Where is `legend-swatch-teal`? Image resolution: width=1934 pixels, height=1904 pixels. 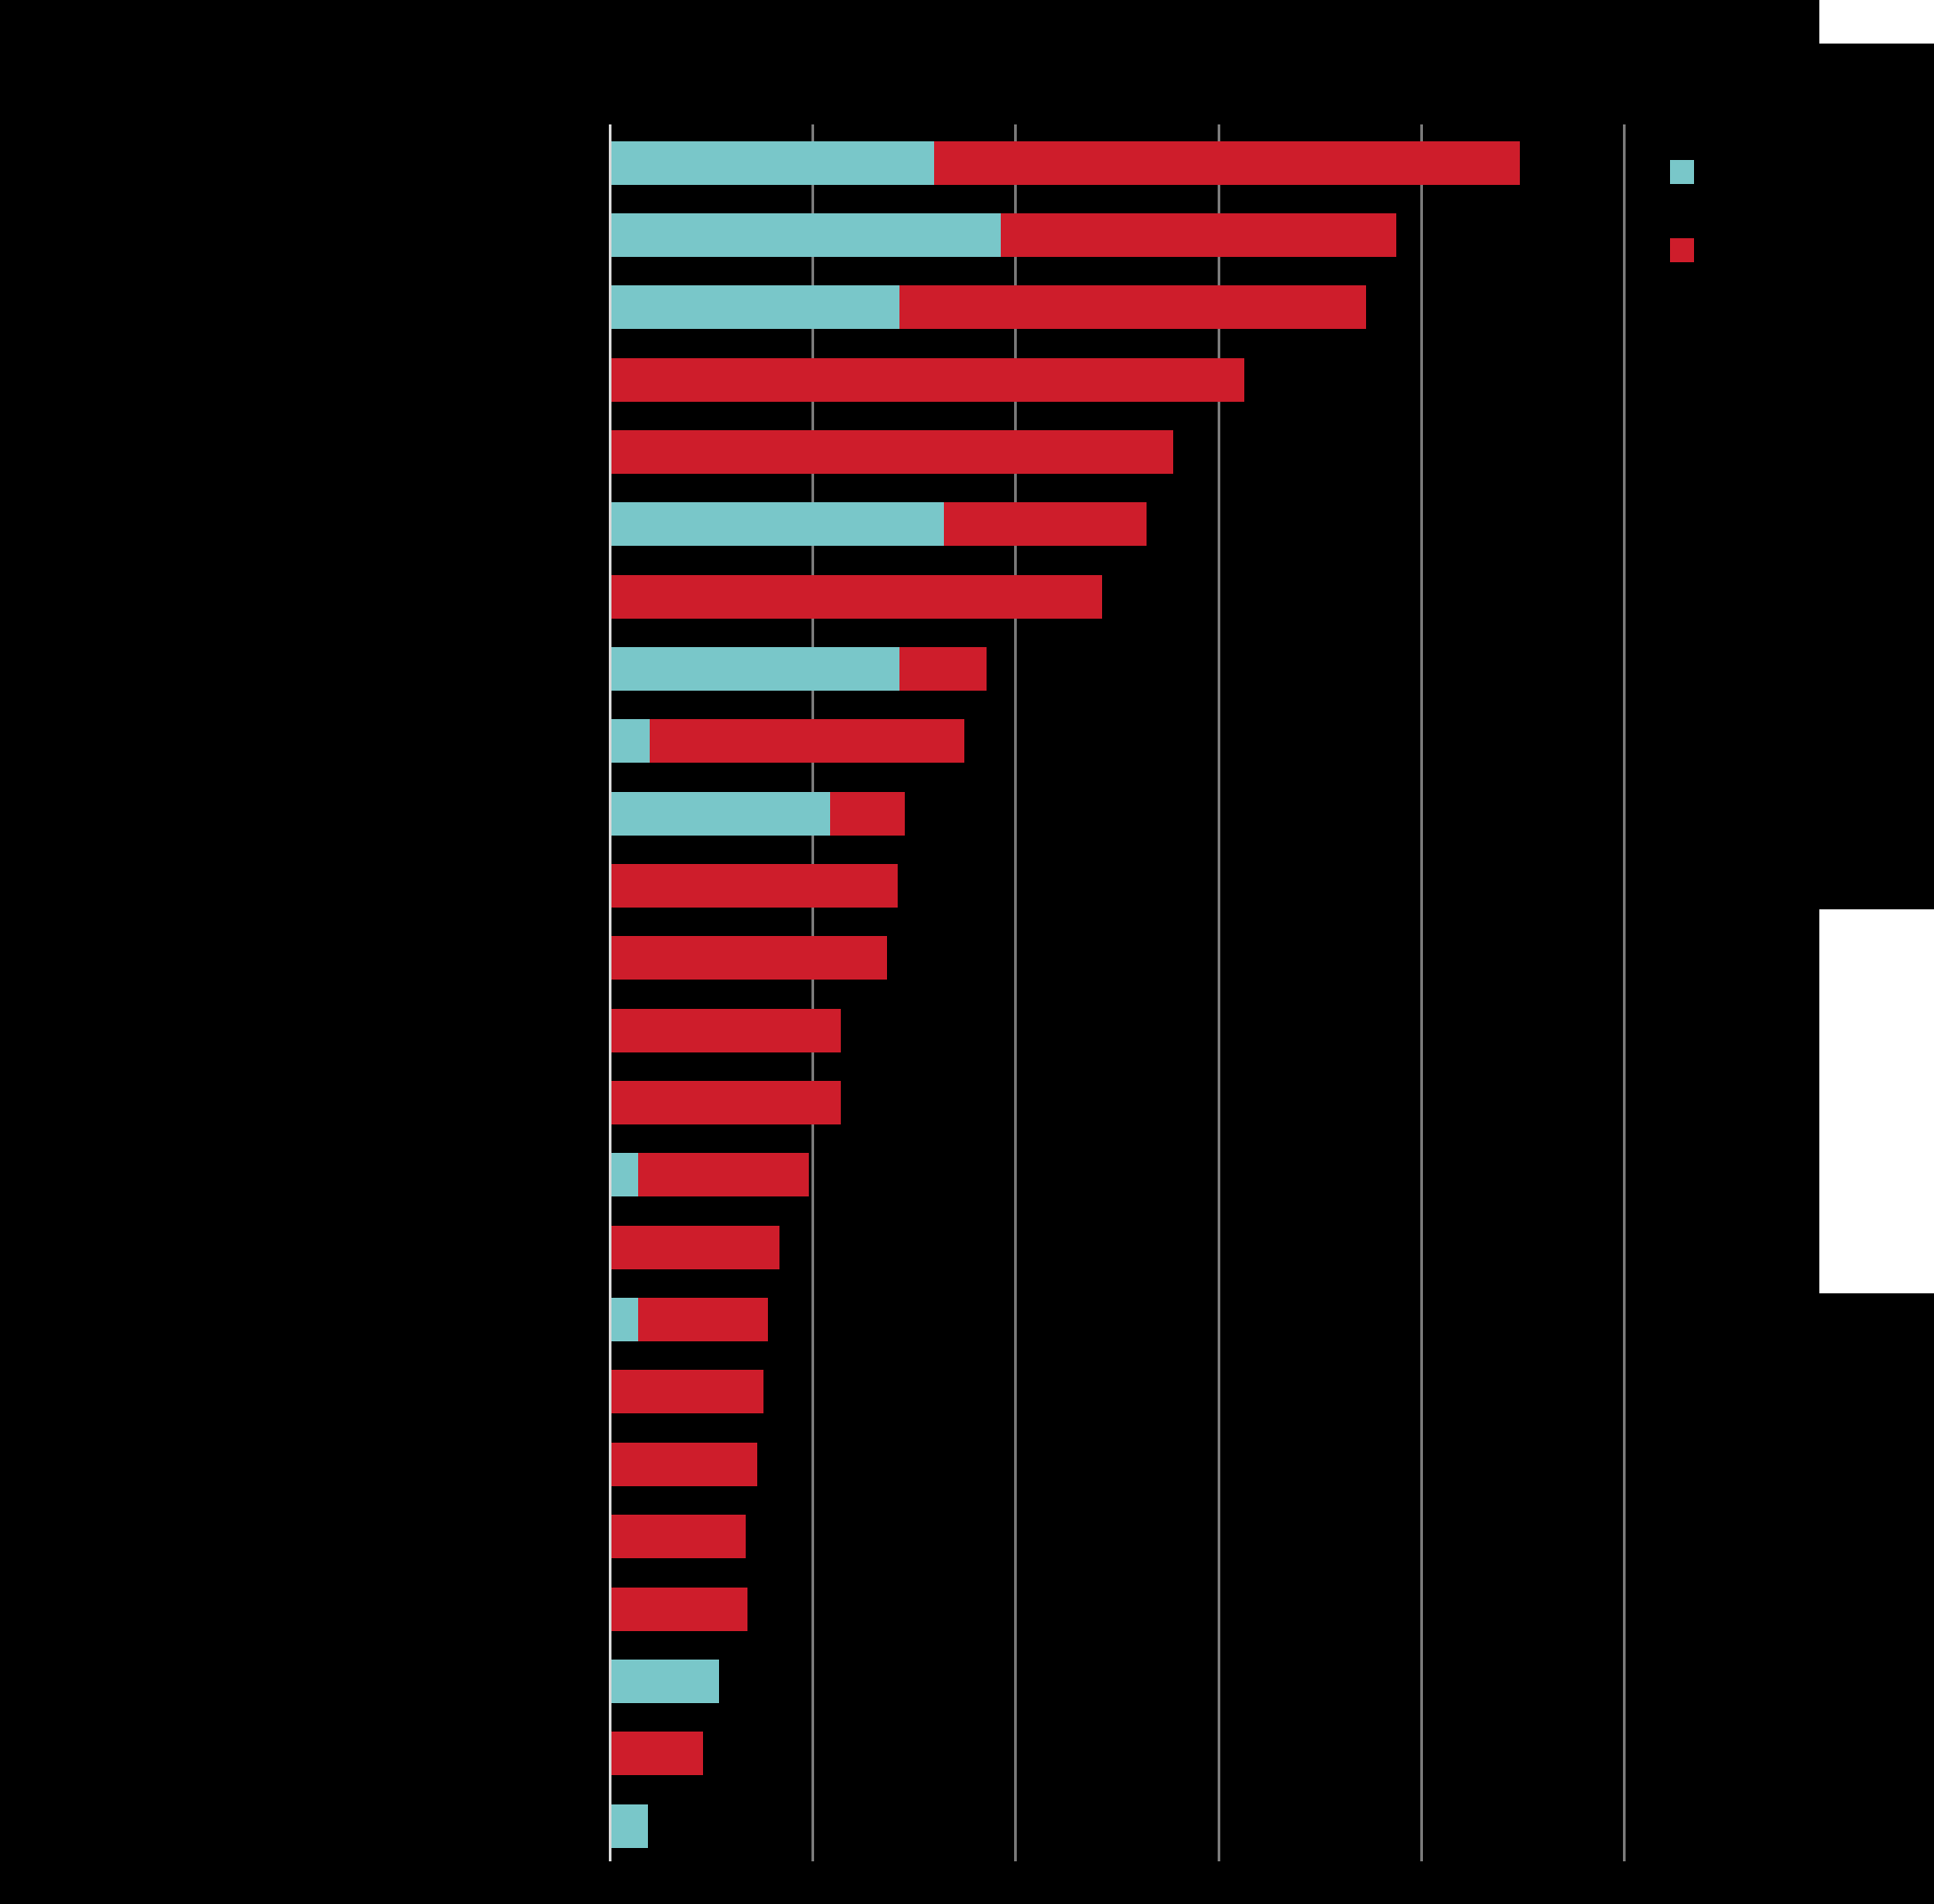 legend-swatch-teal is located at coordinates (1682, 172).